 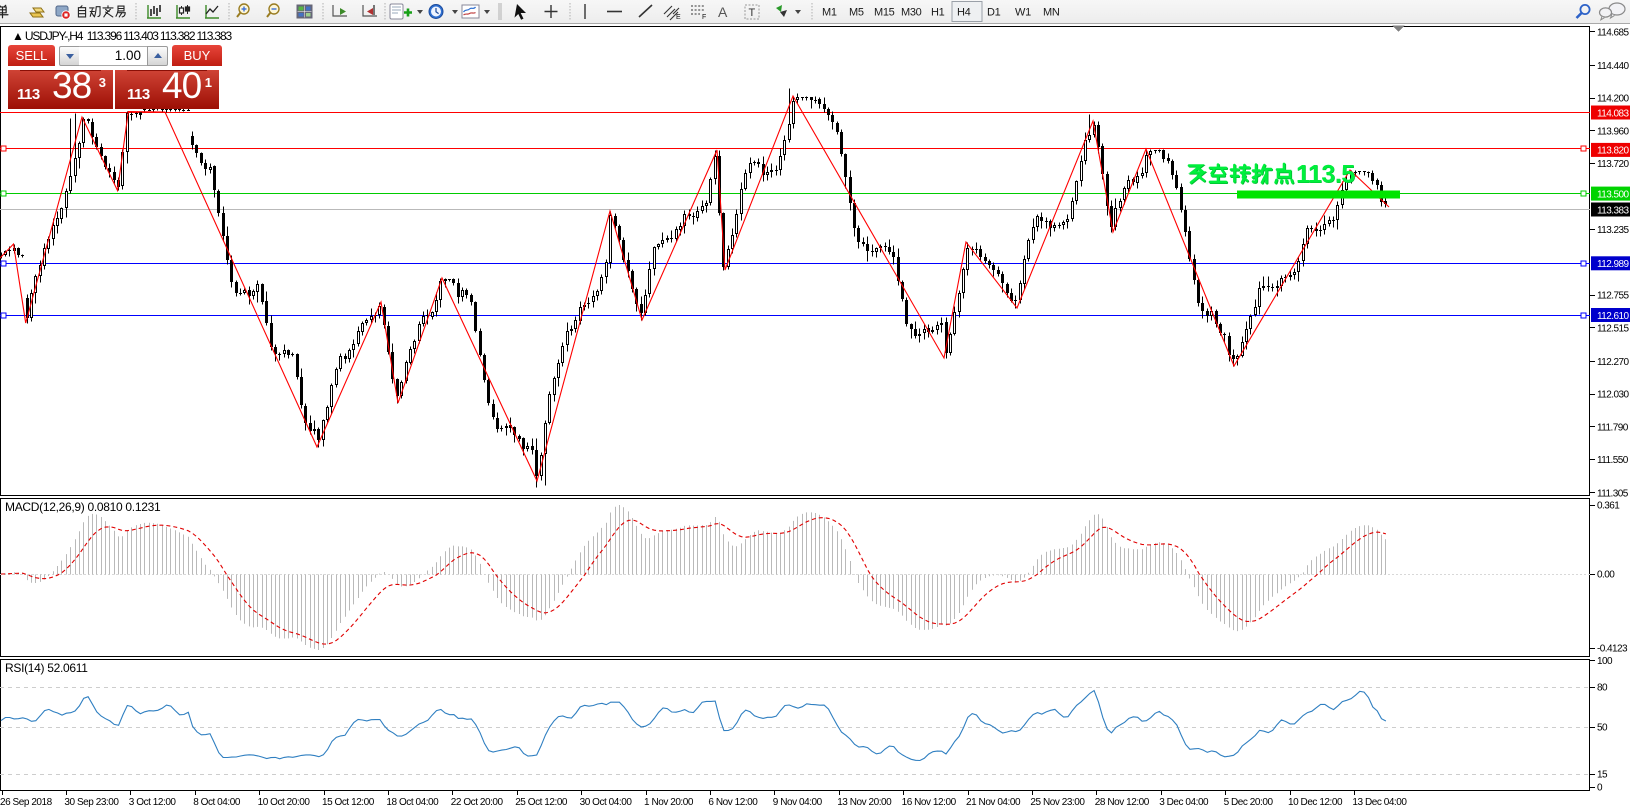 What do you see at coordinates (1612, 649) in the screenshot?
I see `svg-text: -0.4123` at bounding box center [1612, 649].